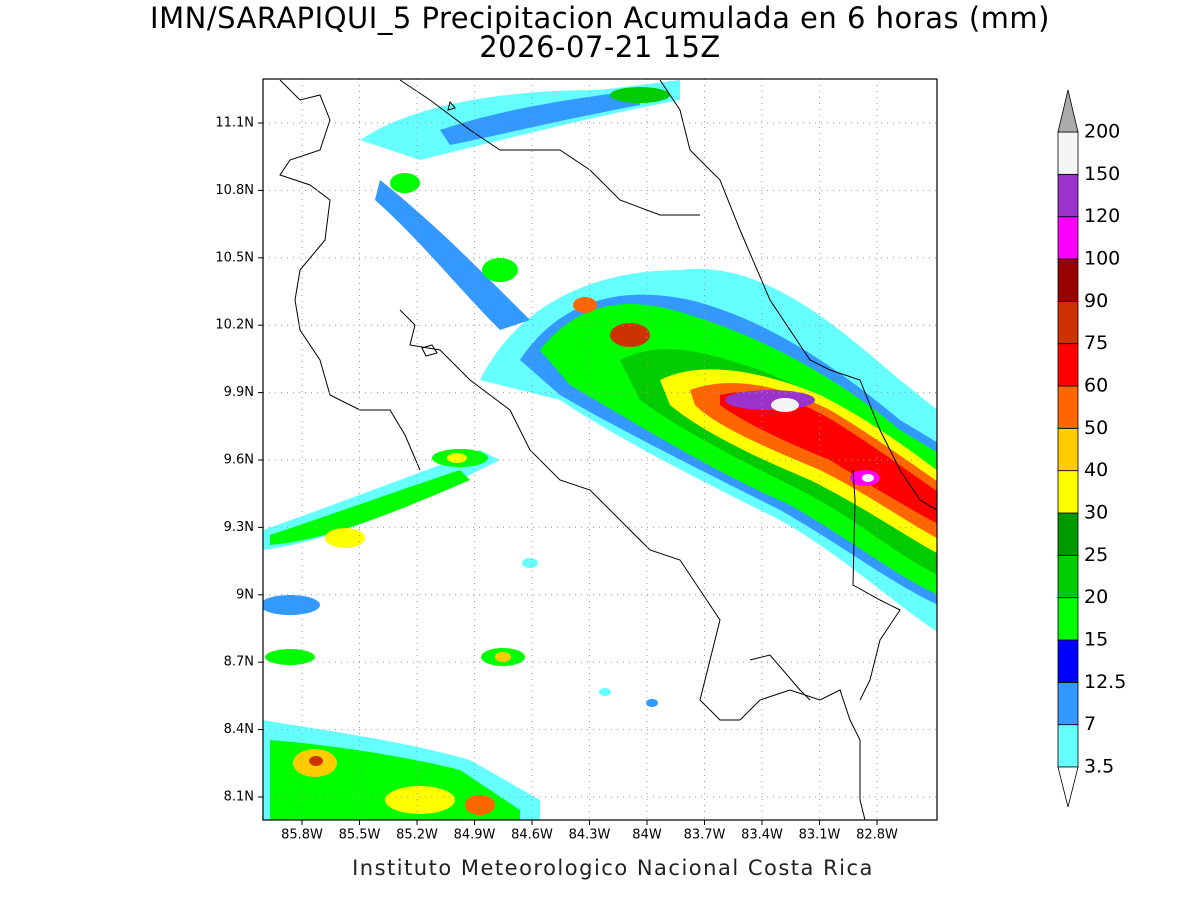 This screenshot has height=904, width=1200. I want to click on colorbar: 3.5 7 12.5 15 20 25 30 40 50 60 75 90 100 120 150 200, so click(1091, 448).